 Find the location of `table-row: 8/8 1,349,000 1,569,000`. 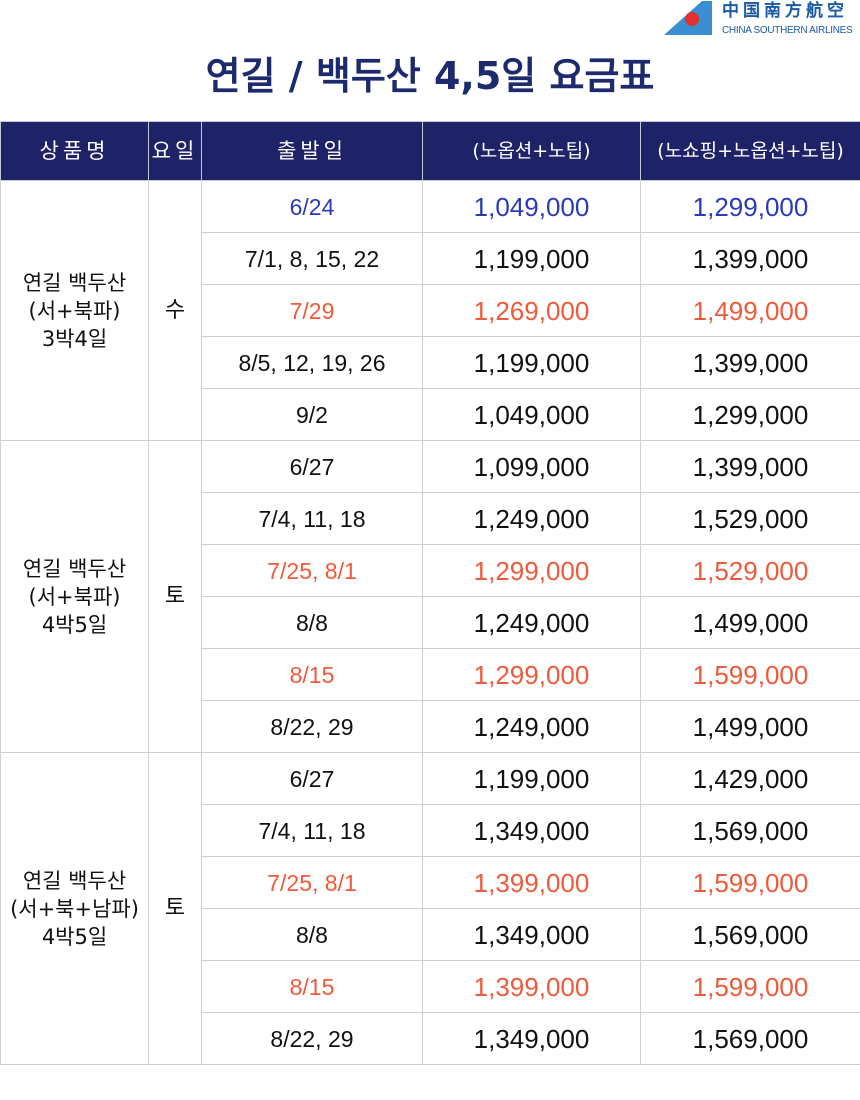

table-row: 8/8 1,349,000 1,569,000 is located at coordinates (430, 934).